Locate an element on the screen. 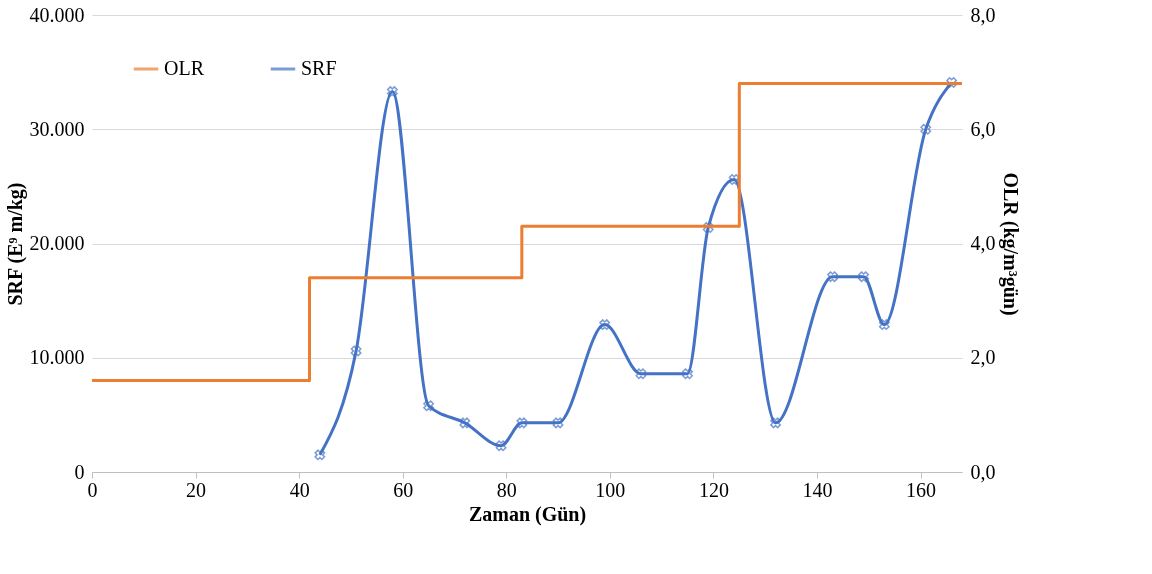 This screenshot has width=1152, height=574. y-axis-title: SRF (E⁹ m/kg) is located at coordinates (15, 244).